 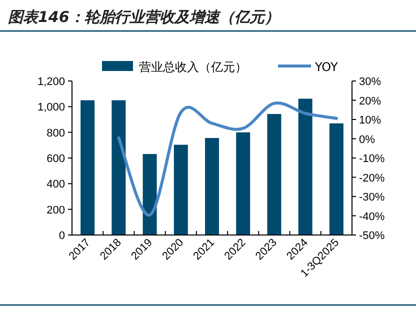 I want to click on y2-tick-label: 0%, so click(x=367, y=140).